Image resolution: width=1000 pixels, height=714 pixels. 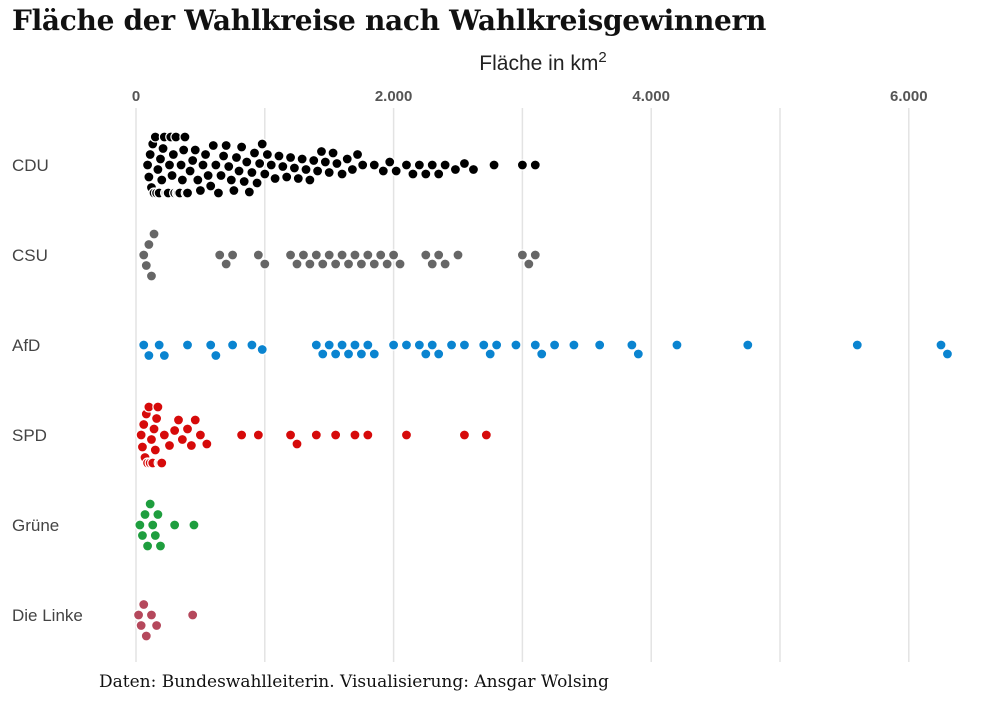 I want to click on x-tick-label: 0, so click(x=136, y=96).